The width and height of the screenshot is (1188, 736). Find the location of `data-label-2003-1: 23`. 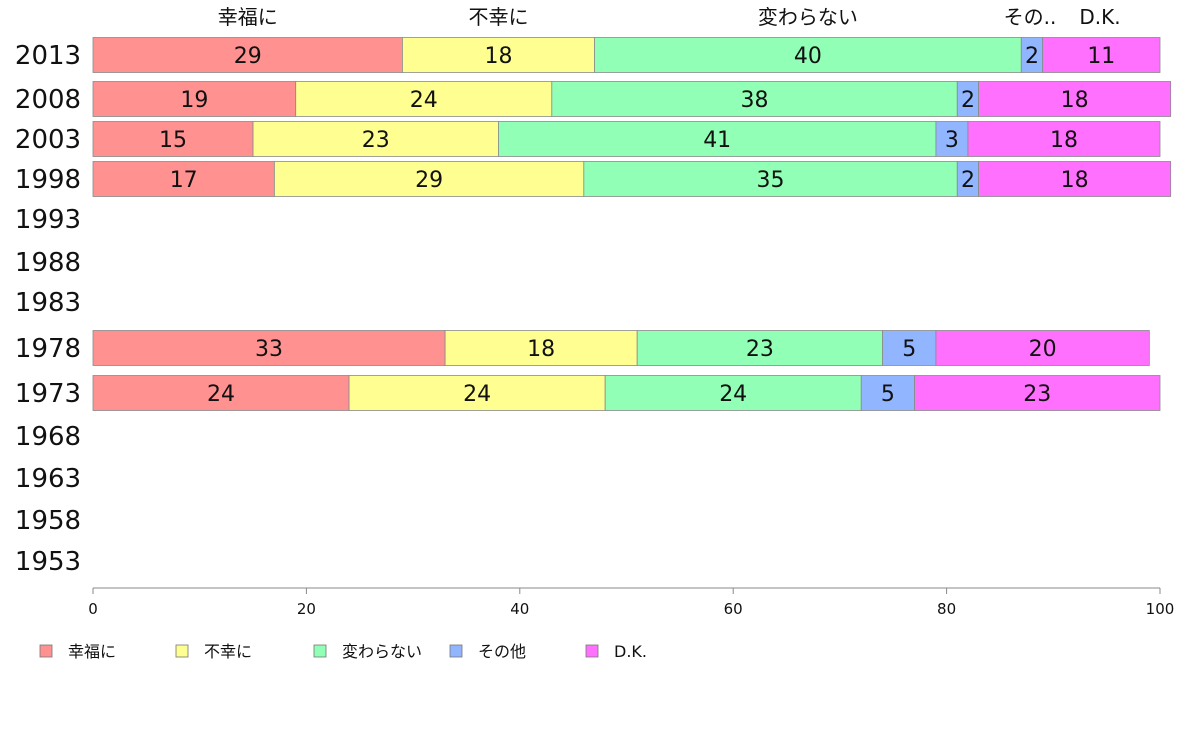

data-label-2003-1: 23 is located at coordinates (376, 140).